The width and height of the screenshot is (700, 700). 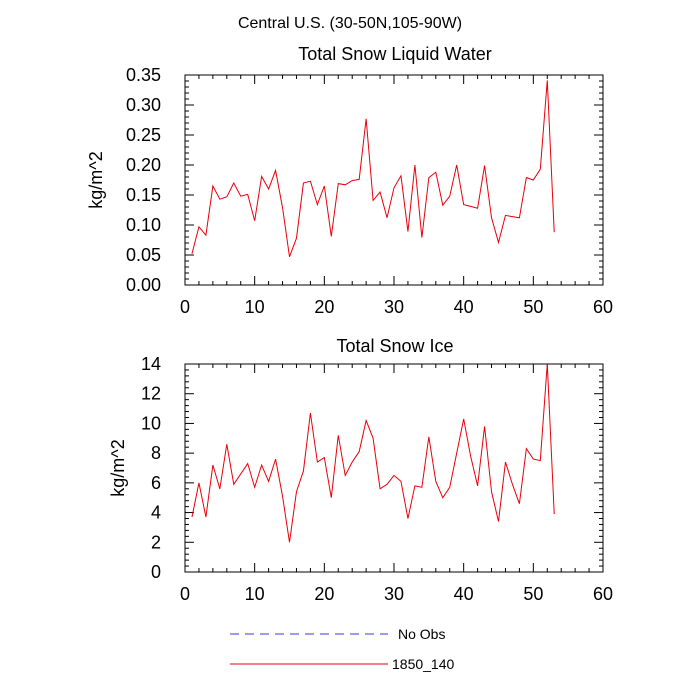 What do you see at coordinates (394, 346) in the screenshot?
I see `panel-title-snow-ice: Total Snow Ice` at bounding box center [394, 346].